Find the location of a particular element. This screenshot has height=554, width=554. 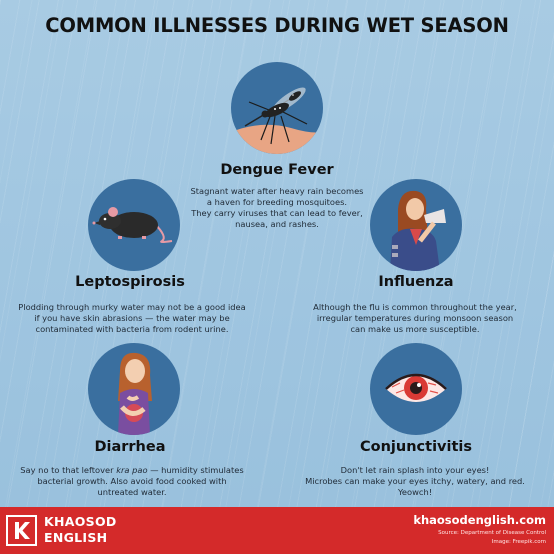

k-logo-icon is located at coordinates (22, 530).